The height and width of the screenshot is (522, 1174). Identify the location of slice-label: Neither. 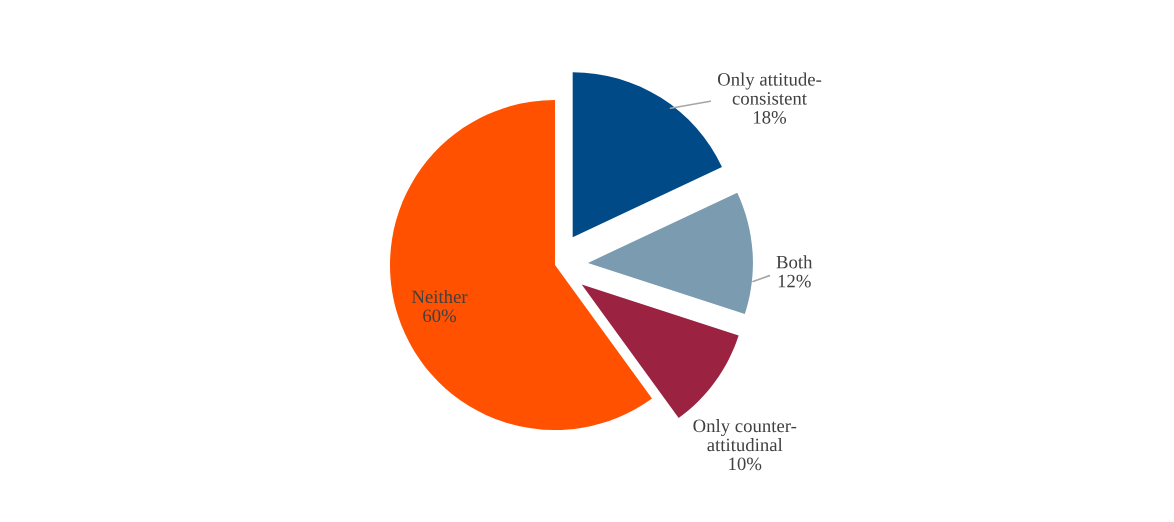
(439, 296).